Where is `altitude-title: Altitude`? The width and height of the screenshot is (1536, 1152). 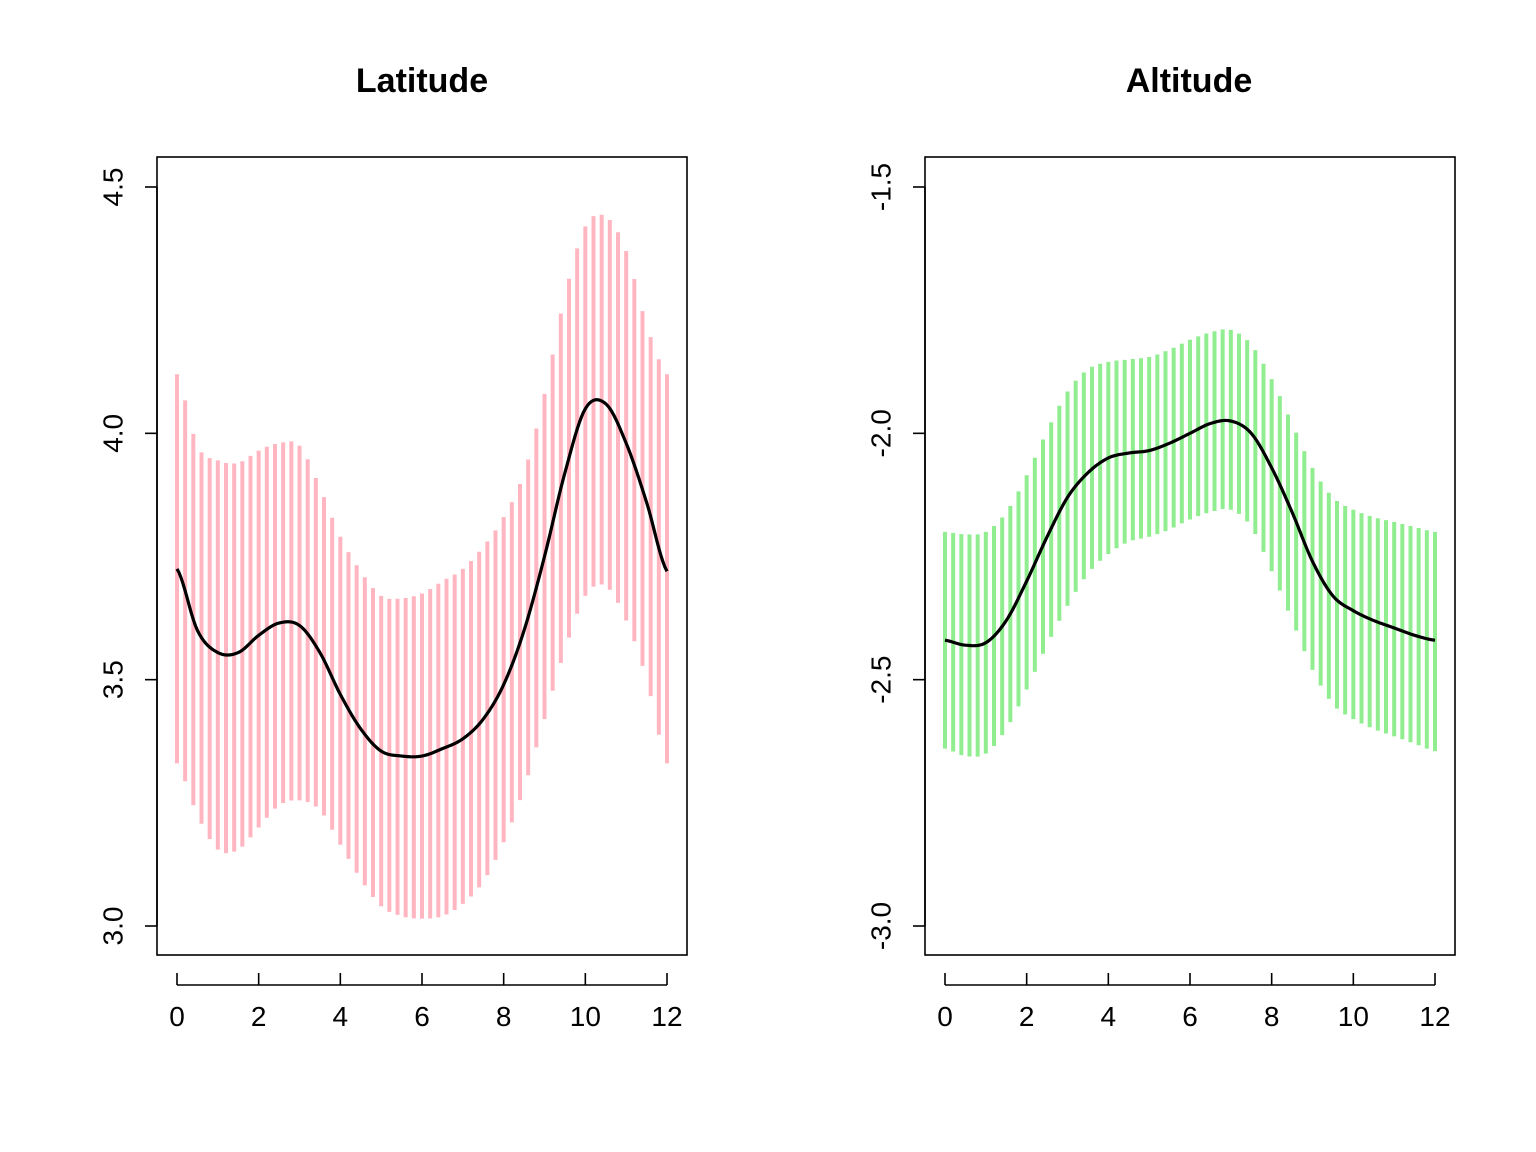
altitude-title: Altitude is located at coordinates (1189, 81).